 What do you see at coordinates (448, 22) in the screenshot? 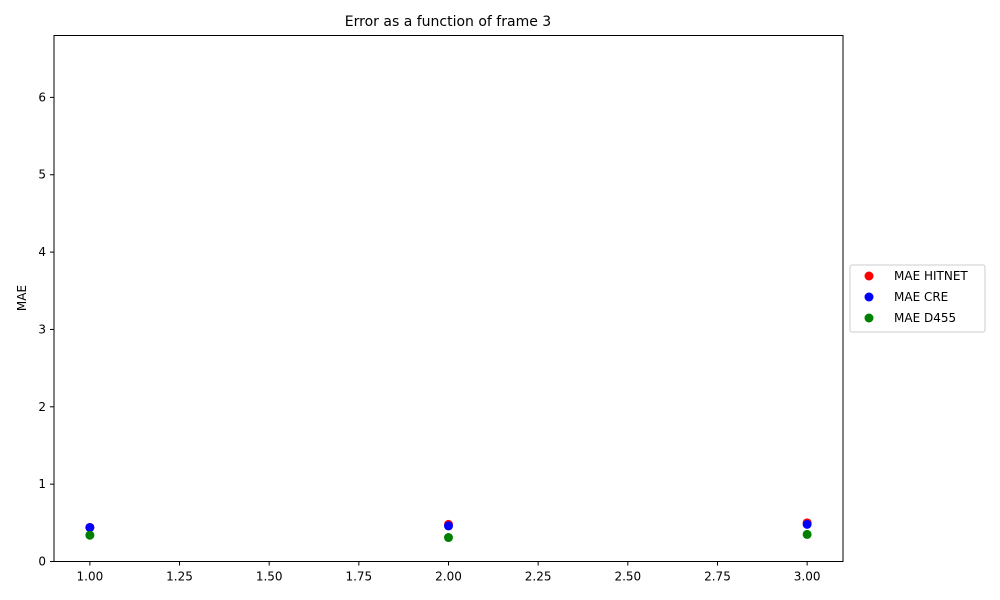
I see `chart-title: Error as a function of frame 3` at bounding box center [448, 22].